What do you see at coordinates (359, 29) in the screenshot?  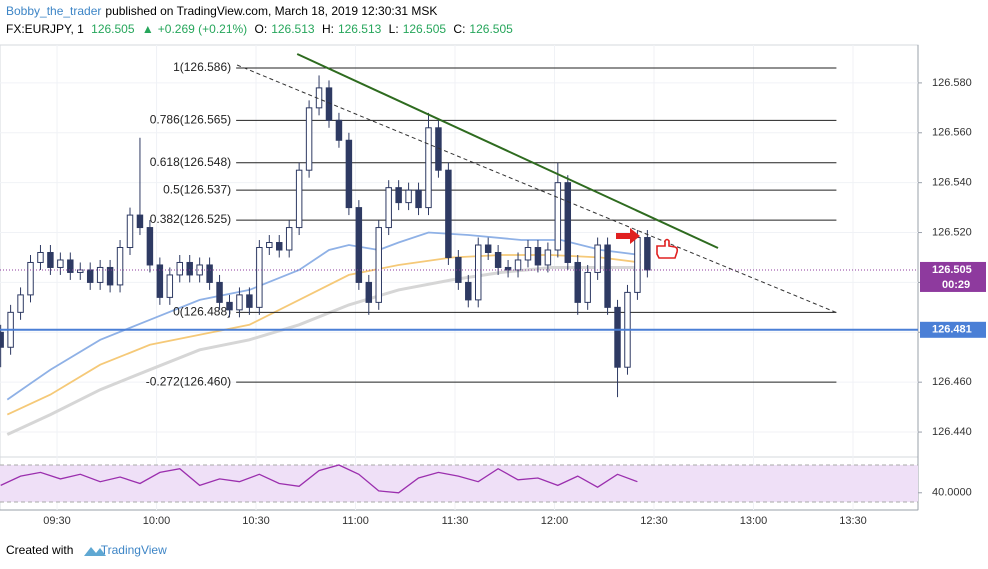 I see `h: 126.513` at bounding box center [359, 29].